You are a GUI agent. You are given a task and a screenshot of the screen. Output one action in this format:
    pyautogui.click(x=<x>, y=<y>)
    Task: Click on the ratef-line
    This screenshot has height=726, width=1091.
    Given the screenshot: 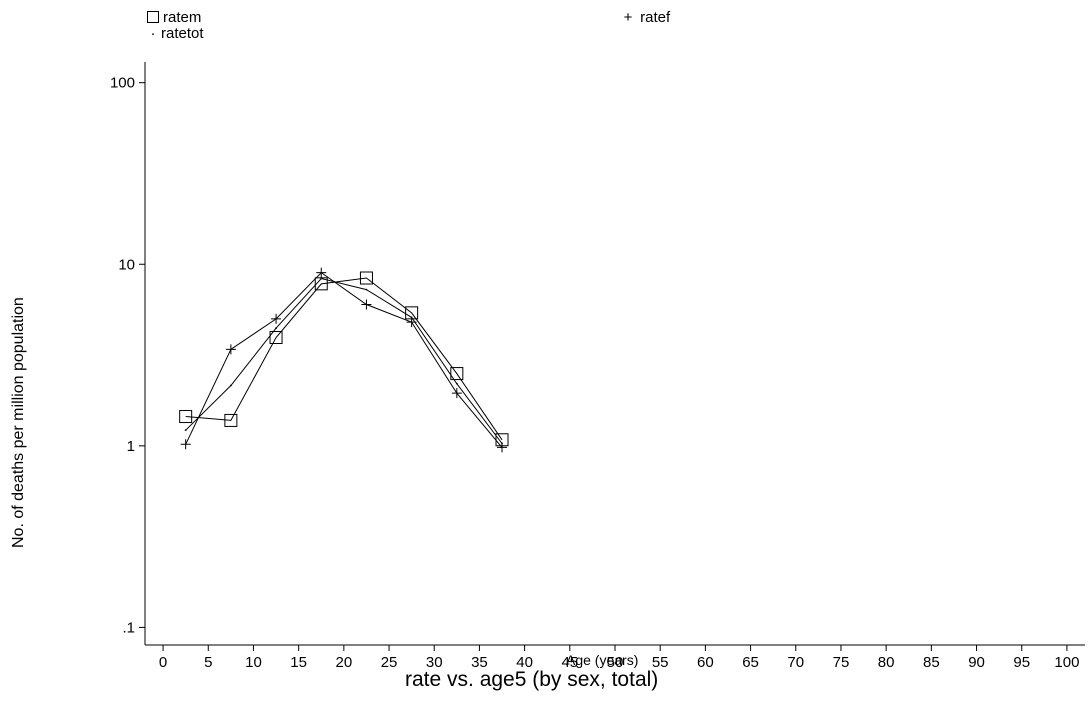 What is the action you would take?
    pyautogui.click(x=344, y=359)
    